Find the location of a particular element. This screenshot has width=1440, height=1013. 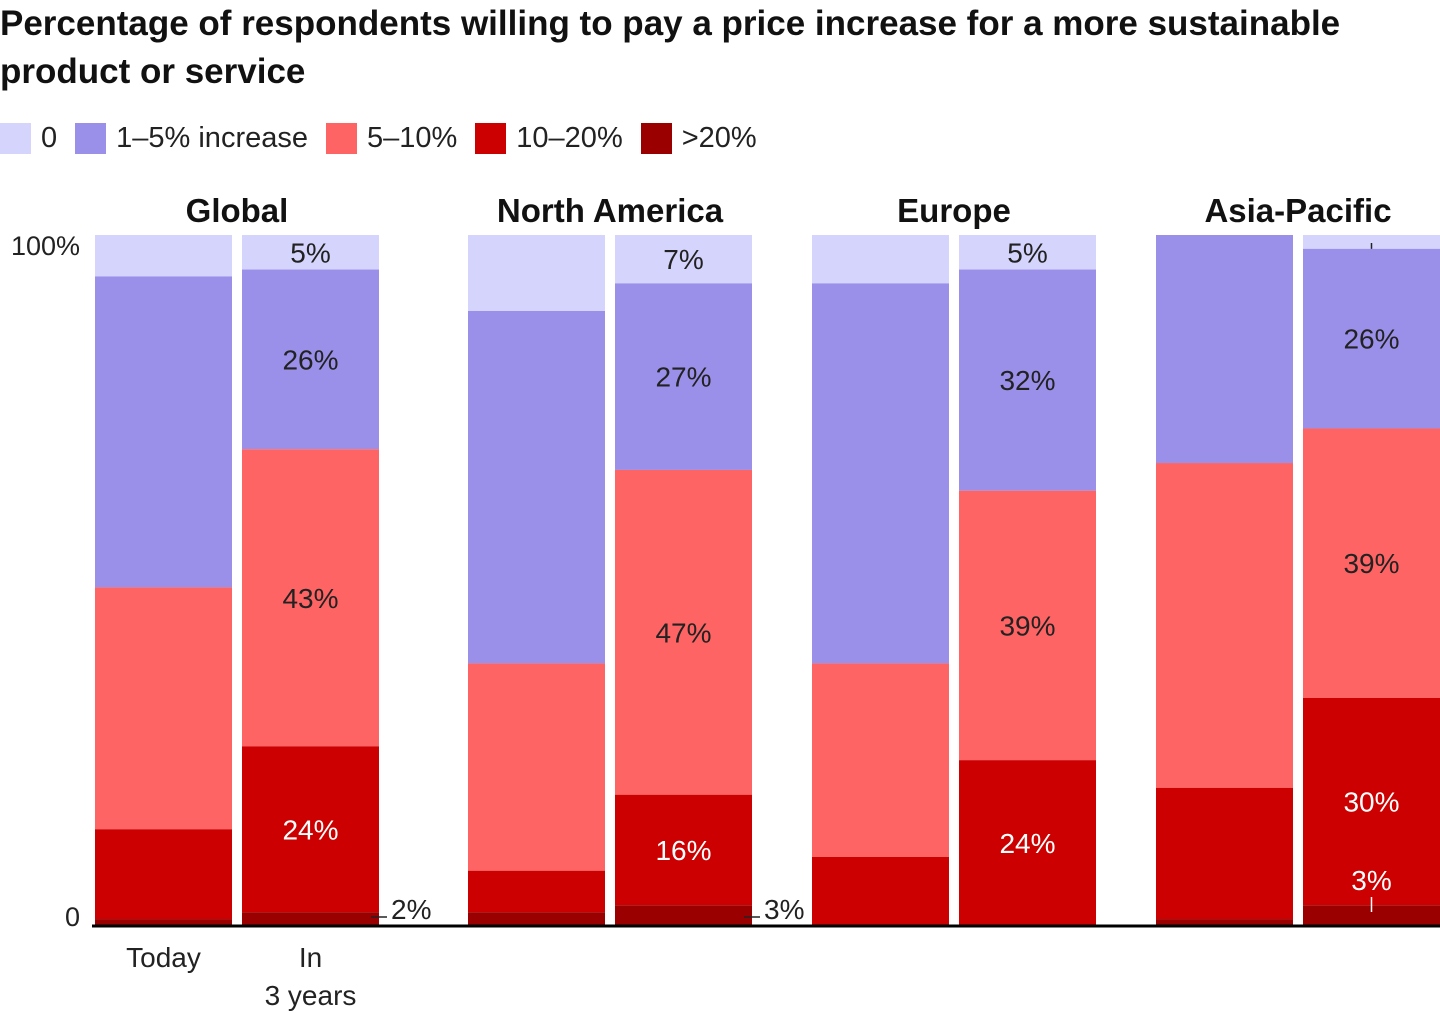

data-label: 27% is located at coordinates (683, 377).